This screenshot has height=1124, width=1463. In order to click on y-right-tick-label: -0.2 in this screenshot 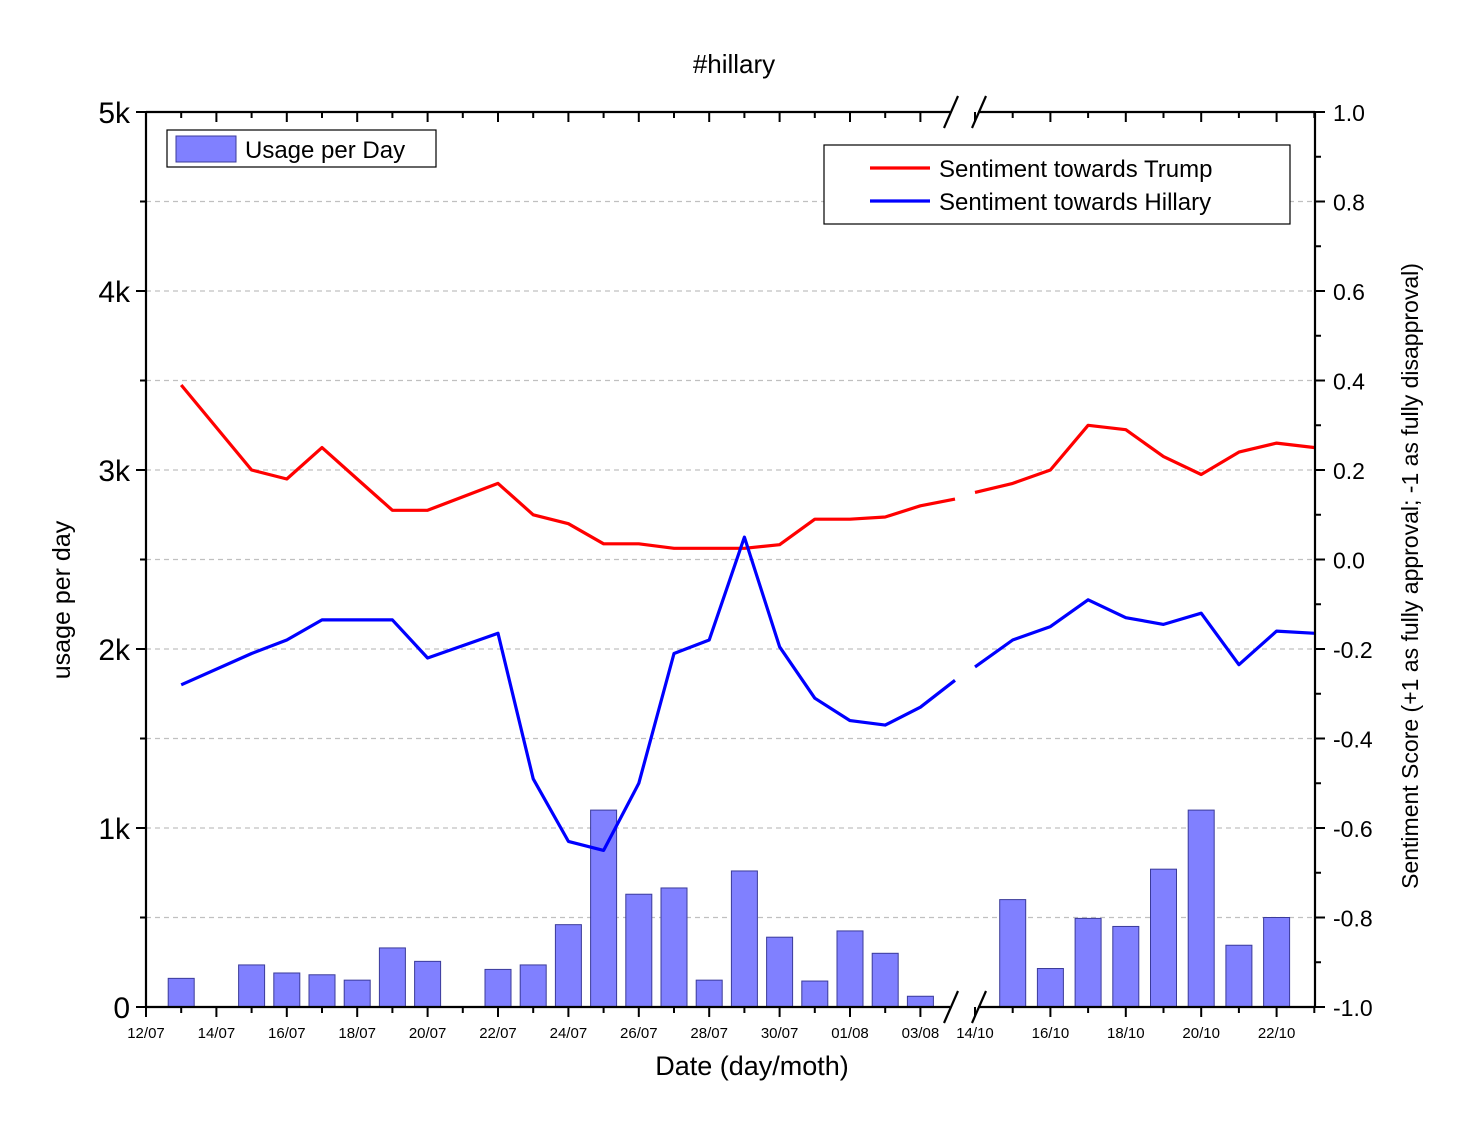, I will do `click(1353, 650)`.